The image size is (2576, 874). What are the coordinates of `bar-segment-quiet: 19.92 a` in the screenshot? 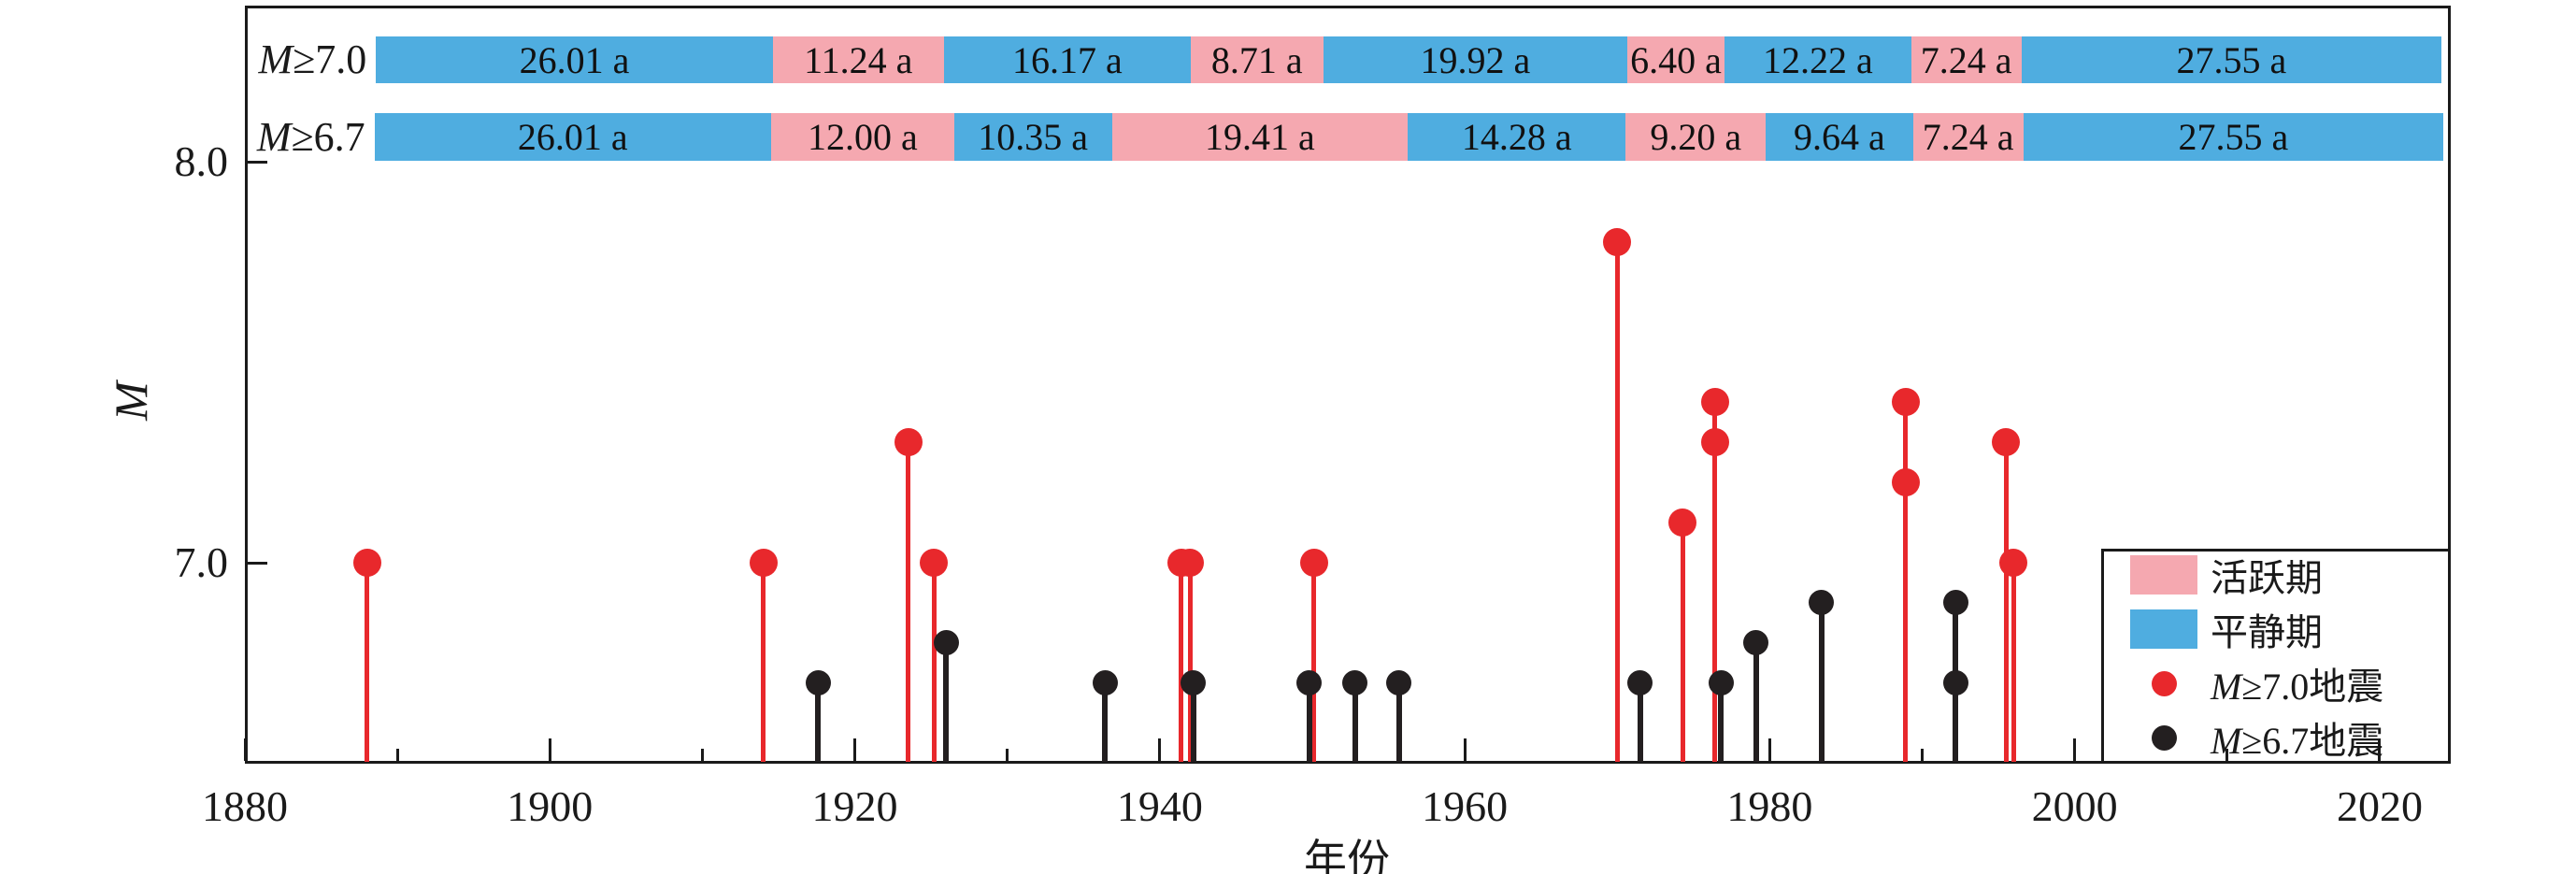 It's located at (1475, 60).